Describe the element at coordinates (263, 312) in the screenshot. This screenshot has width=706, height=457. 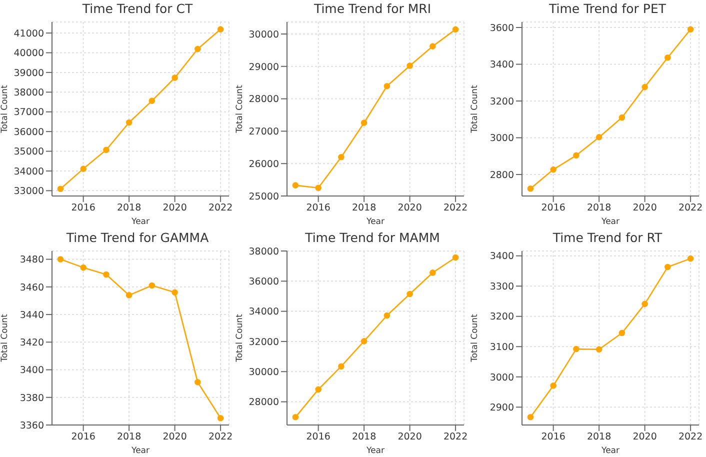
I see `y-tick-label: 34000` at that location.